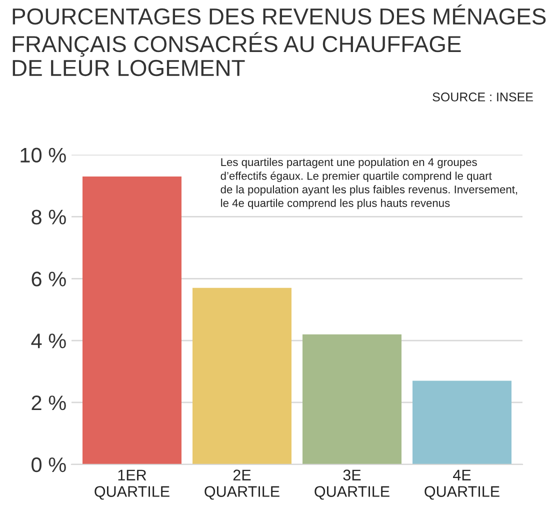  Describe the element at coordinates (49, 279) in the screenshot. I see `y-tick-label: 6 %` at that location.